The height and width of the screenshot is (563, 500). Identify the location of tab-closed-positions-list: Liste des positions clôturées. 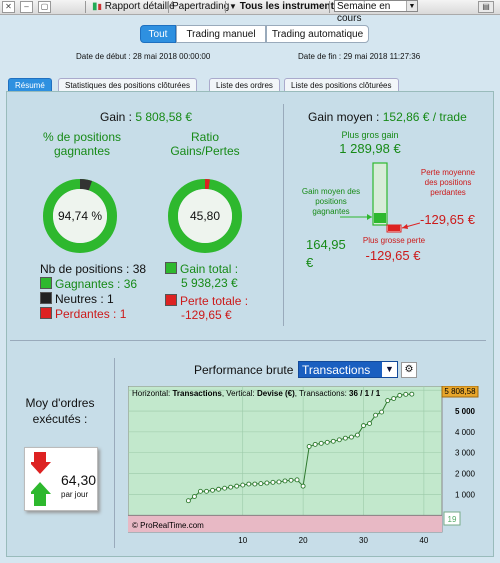
(341, 84).